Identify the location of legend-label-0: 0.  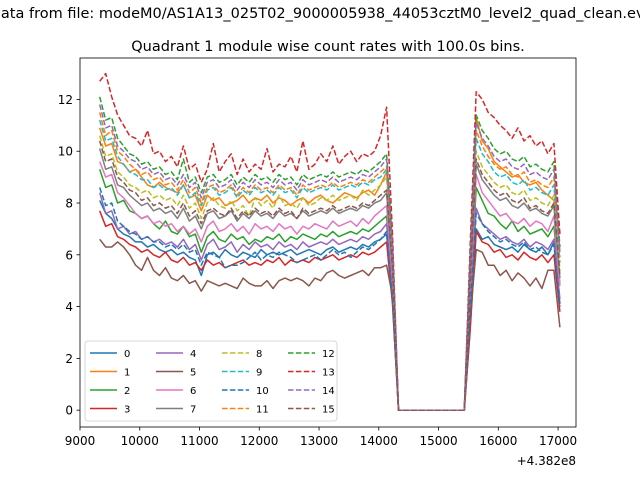
(127, 354).